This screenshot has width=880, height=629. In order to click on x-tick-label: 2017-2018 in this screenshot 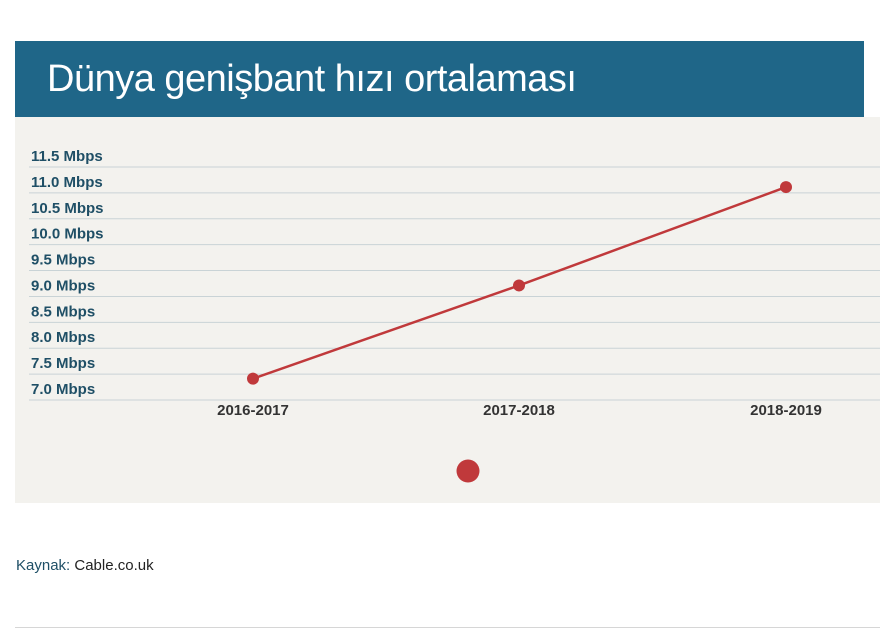, I will do `click(519, 410)`.